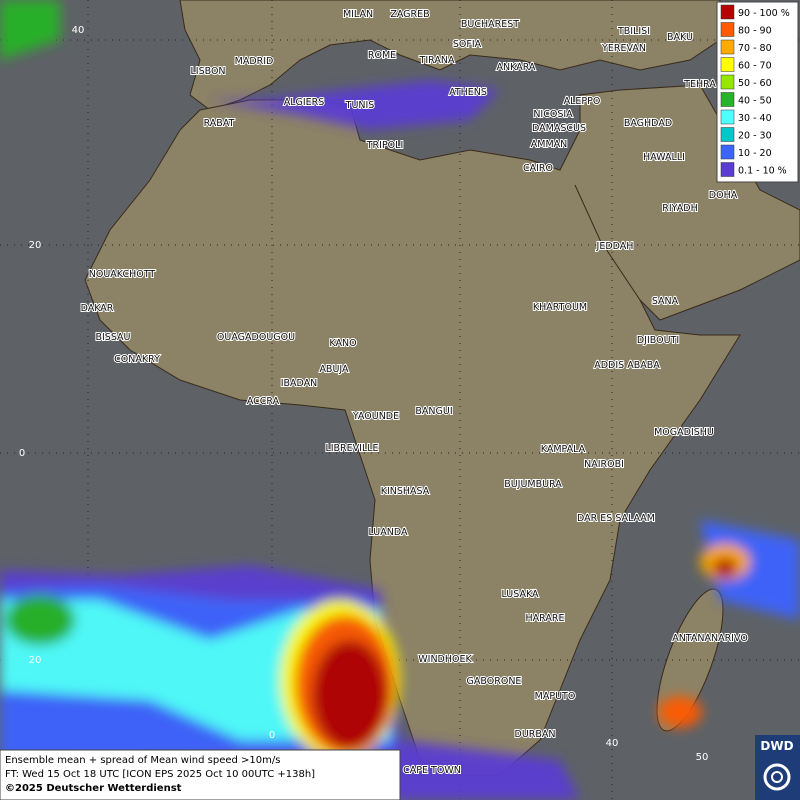 The height and width of the screenshot is (800, 800). Describe the element at coordinates (97, 308) in the screenshot. I see `city-label: DAKAR` at that location.